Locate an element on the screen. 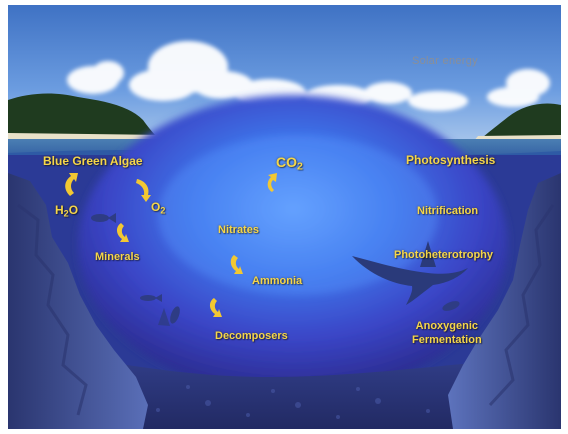  arrow-minerals is located at coordinates (122, 232).